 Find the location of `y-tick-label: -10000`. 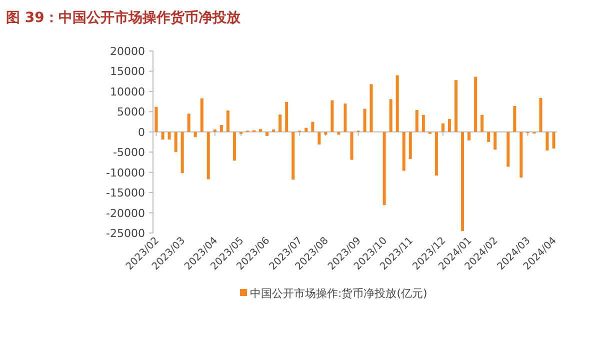

y-tick-label: -10000 is located at coordinates (125, 173).